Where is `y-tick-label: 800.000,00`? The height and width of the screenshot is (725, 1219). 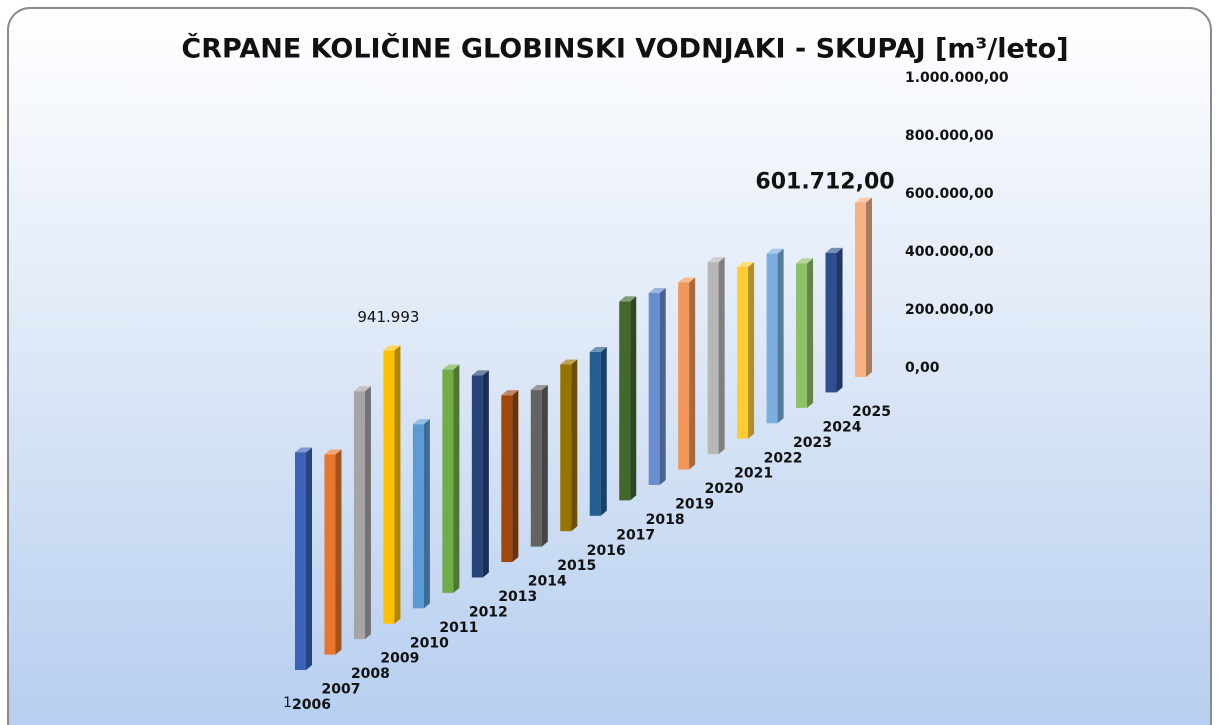
y-tick-label: 800.000,00 is located at coordinates (949, 136).